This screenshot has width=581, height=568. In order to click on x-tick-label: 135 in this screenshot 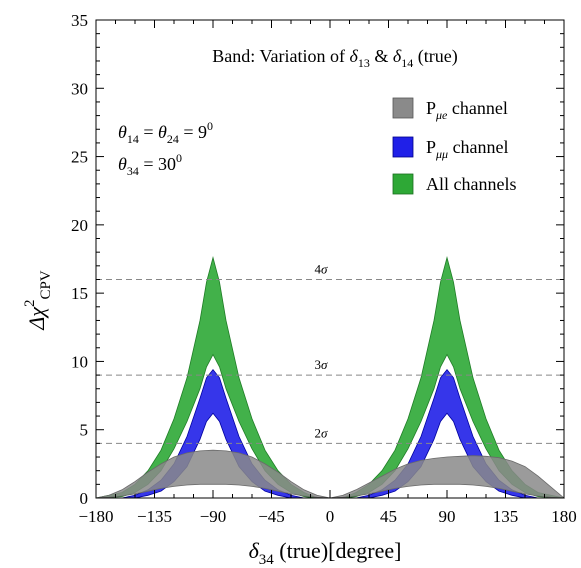, I will do `click(506, 516)`.